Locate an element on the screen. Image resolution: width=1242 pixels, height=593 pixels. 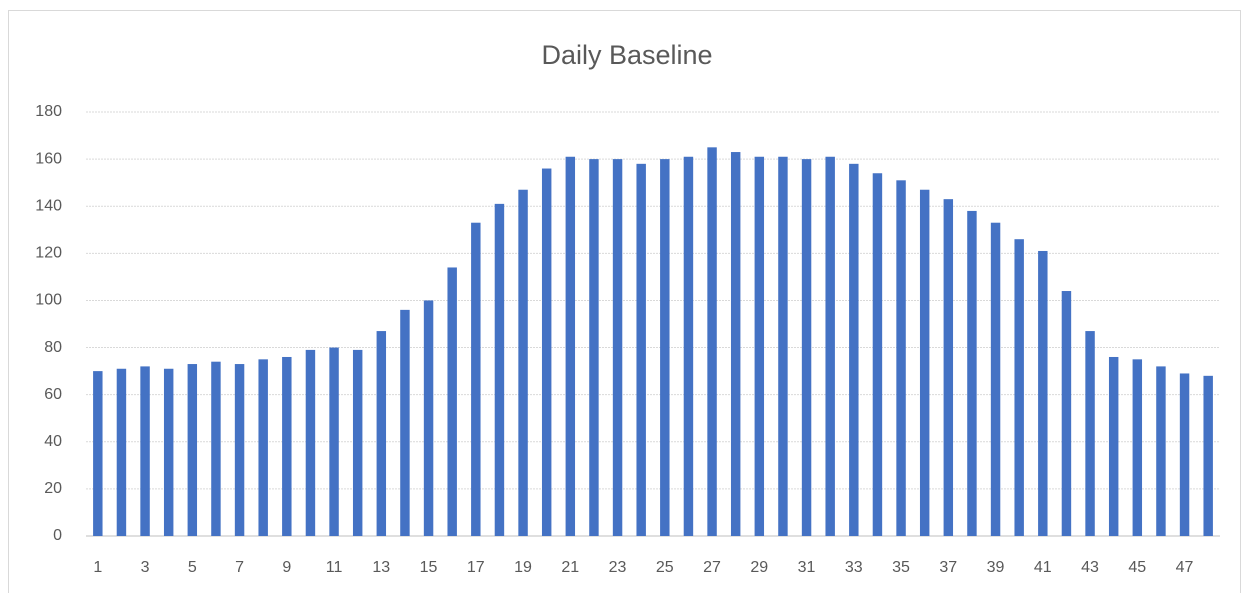
x-tick-label: 47 is located at coordinates (1185, 567).